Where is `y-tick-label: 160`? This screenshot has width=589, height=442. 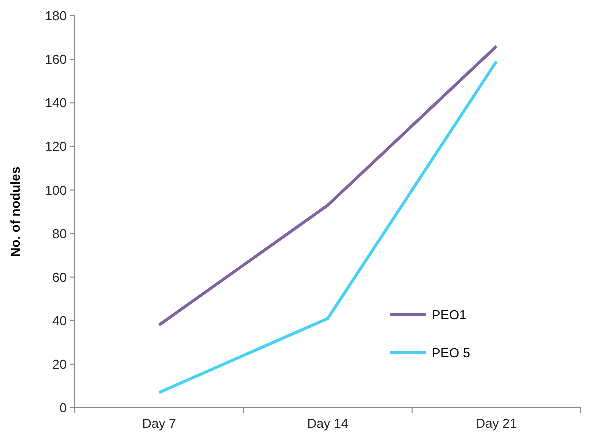 y-tick-label: 160 is located at coordinates (56, 60).